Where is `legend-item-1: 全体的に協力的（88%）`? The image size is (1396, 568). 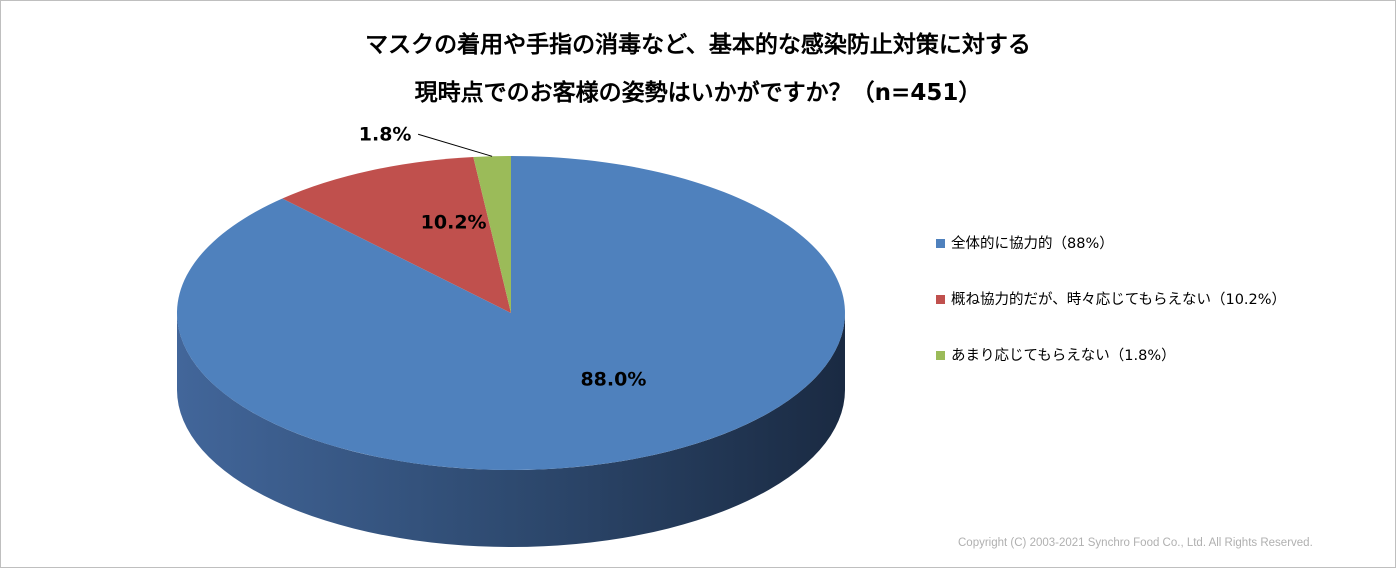 legend-item-1: 全体的に協力的（88%） is located at coordinates (1025, 242).